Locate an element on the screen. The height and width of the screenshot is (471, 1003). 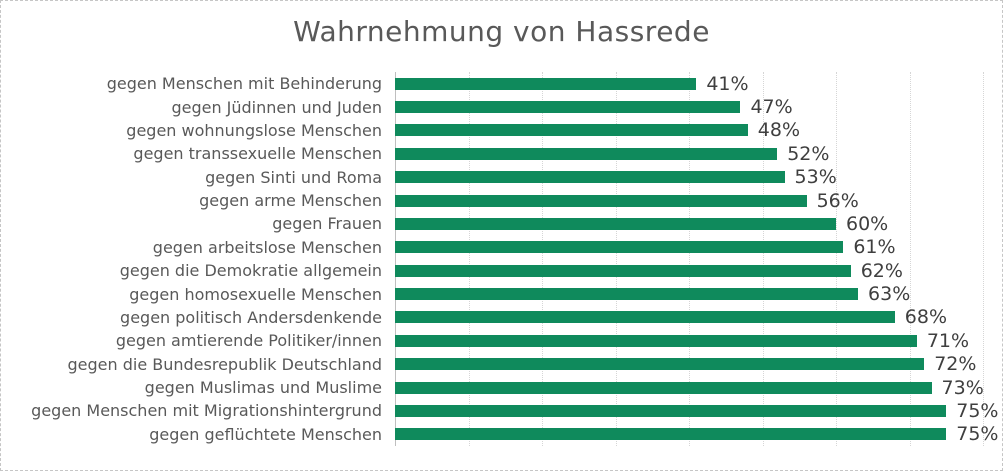
category-label: gegen homosexuelle Menschen is located at coordinates (255, 294).